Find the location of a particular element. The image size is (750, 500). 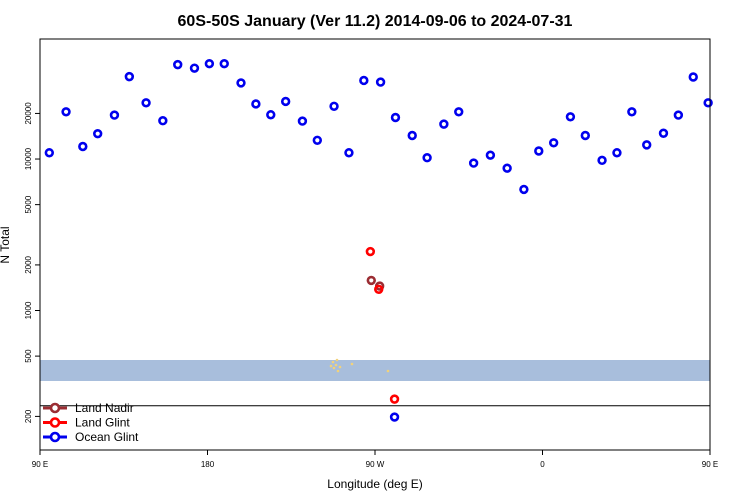

legend-item: Ocean Glint is located at coordinates (91, 437).